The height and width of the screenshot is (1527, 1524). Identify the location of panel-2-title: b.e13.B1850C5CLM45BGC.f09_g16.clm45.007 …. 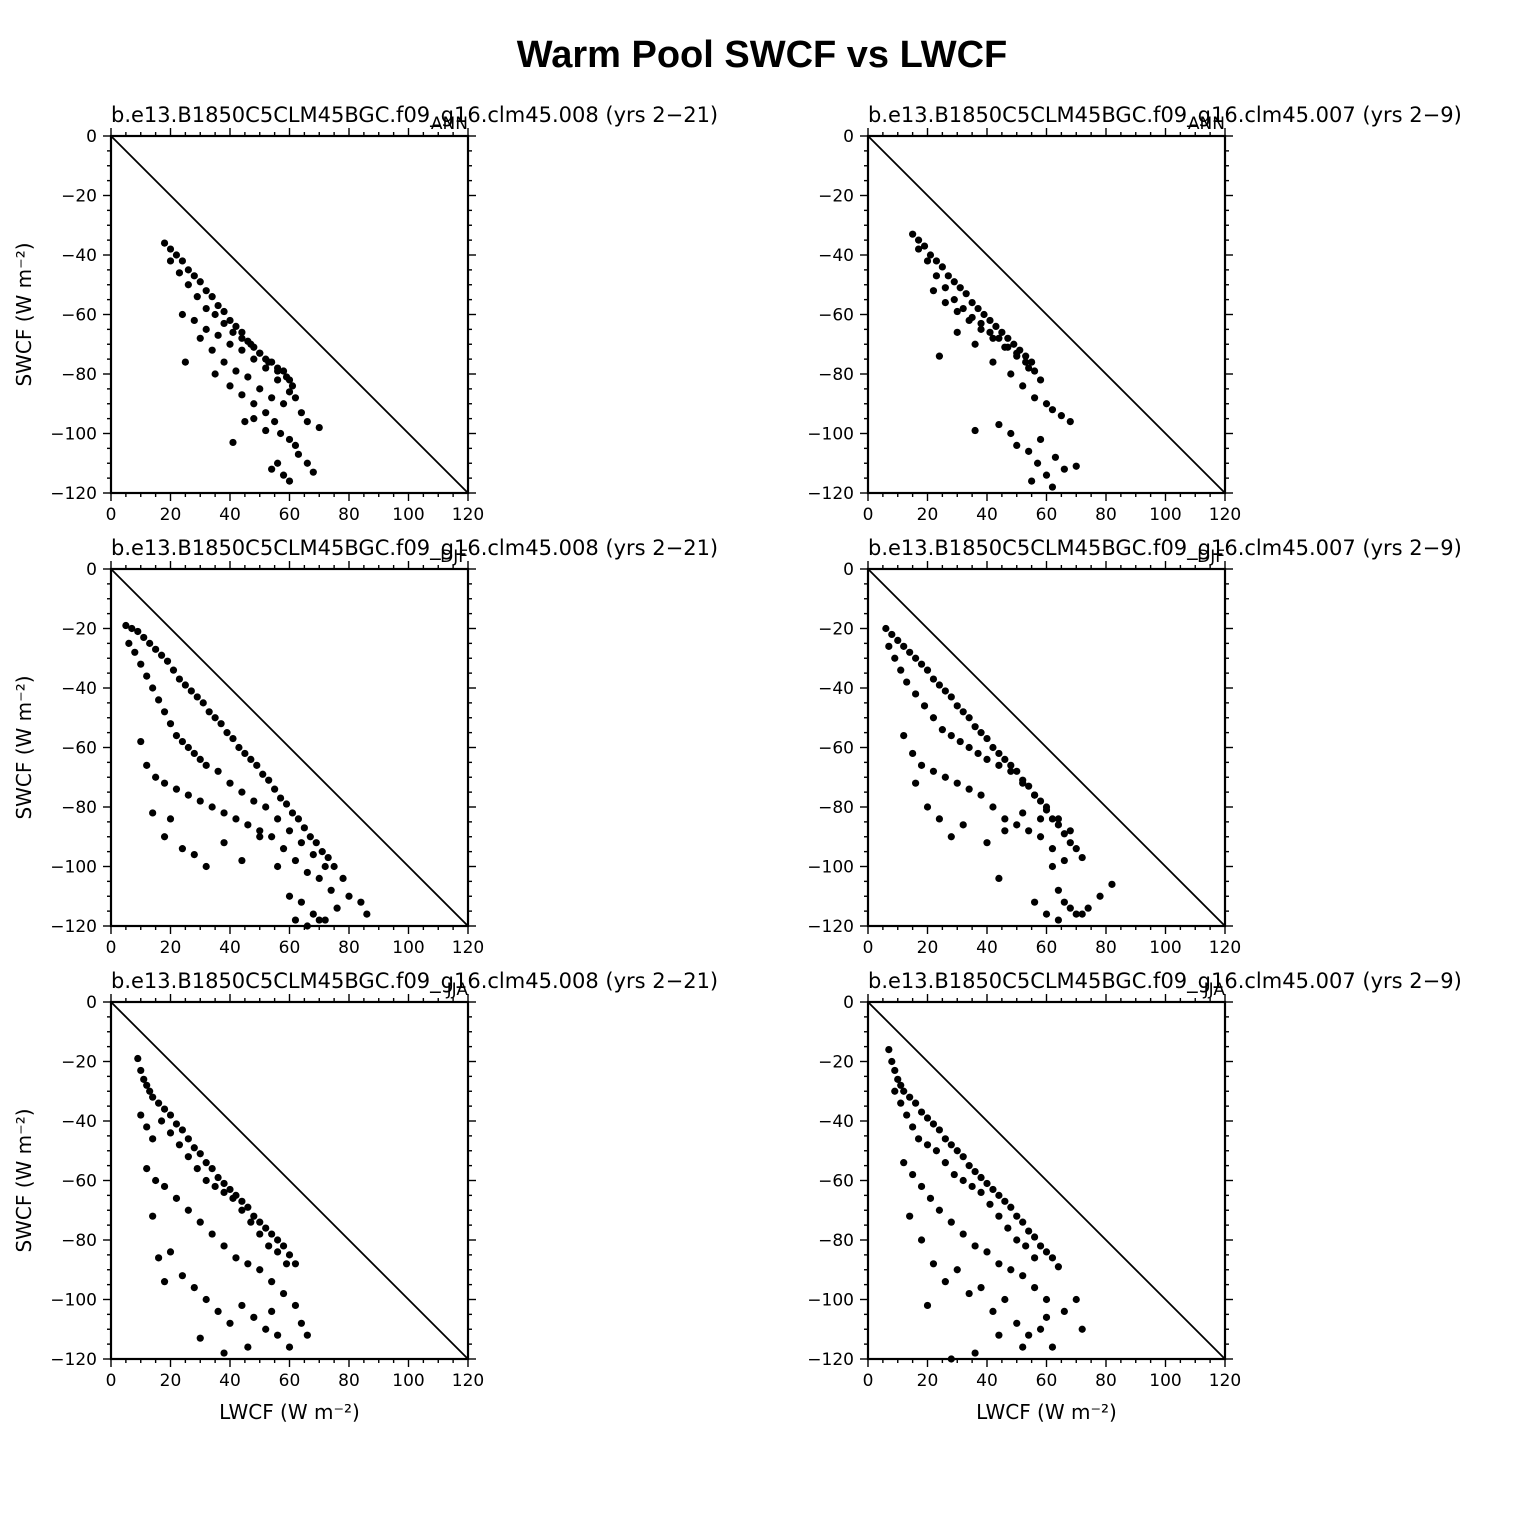
(1165, 115).